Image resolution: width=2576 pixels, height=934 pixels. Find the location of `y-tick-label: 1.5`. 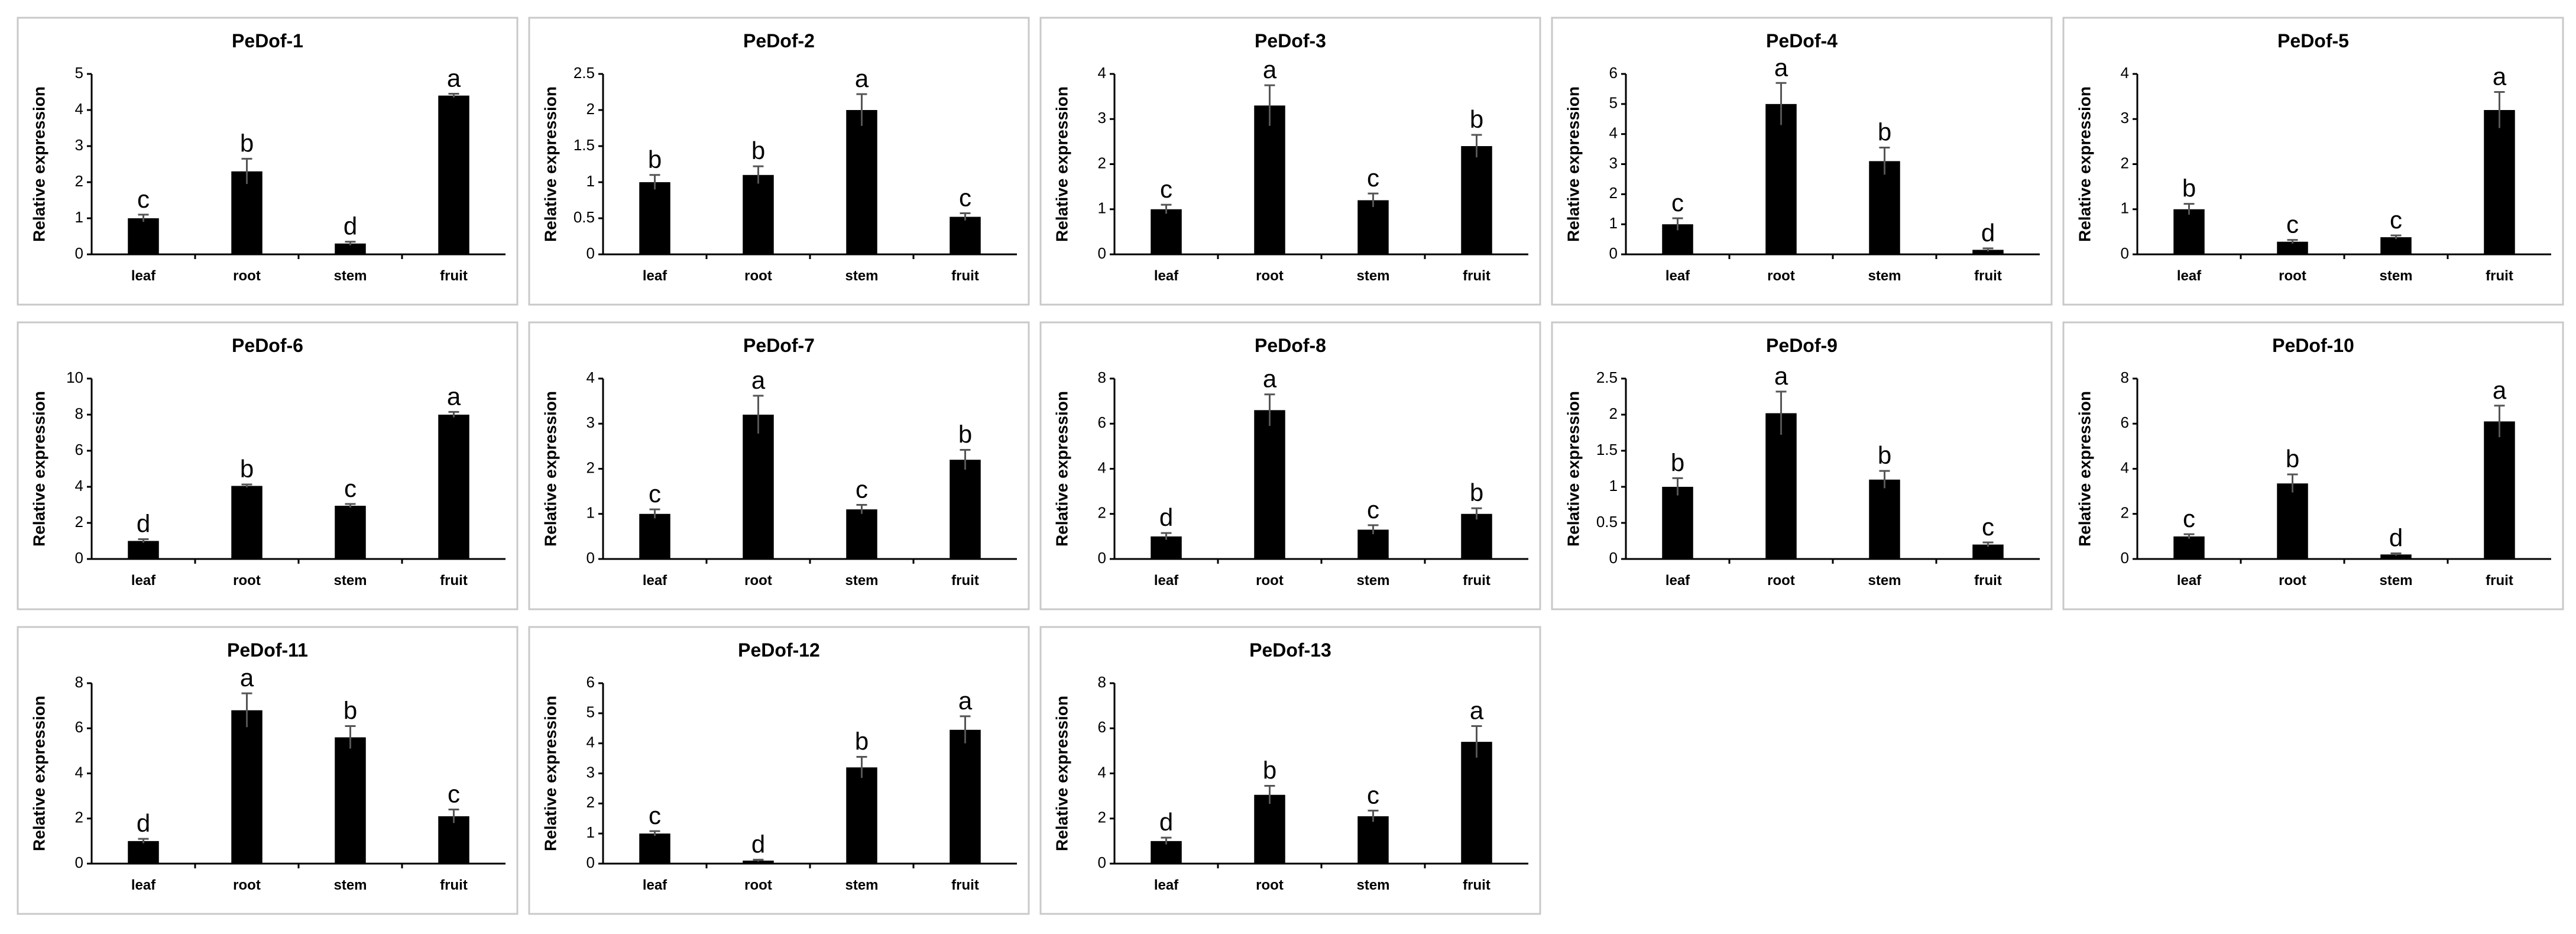

y-tick-label: 1.5 is located at coordinates (1607, 449).